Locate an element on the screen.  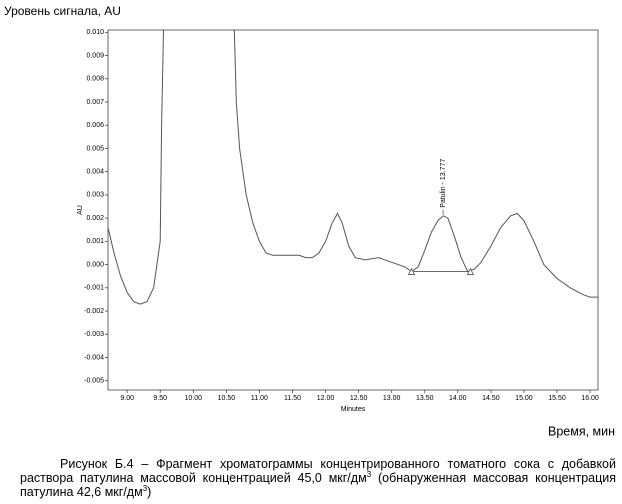
x-tick-label: 13.50 is located at coordinates (425, 398).